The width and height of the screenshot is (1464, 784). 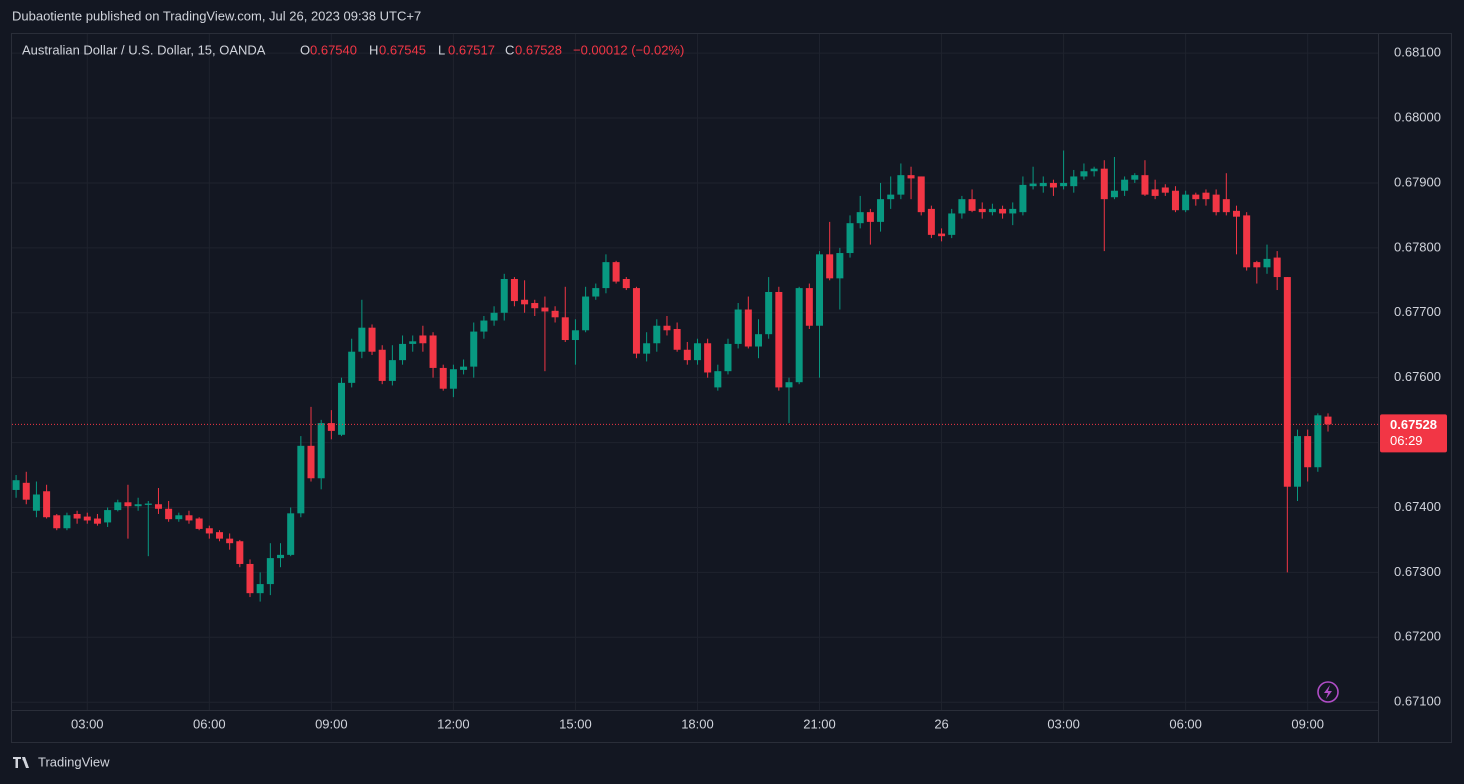 What do you see at coordinates (1417, 181) in the screenshot?
I see `y-tick-label: 0.67900` at bounding box center [1417, 181].